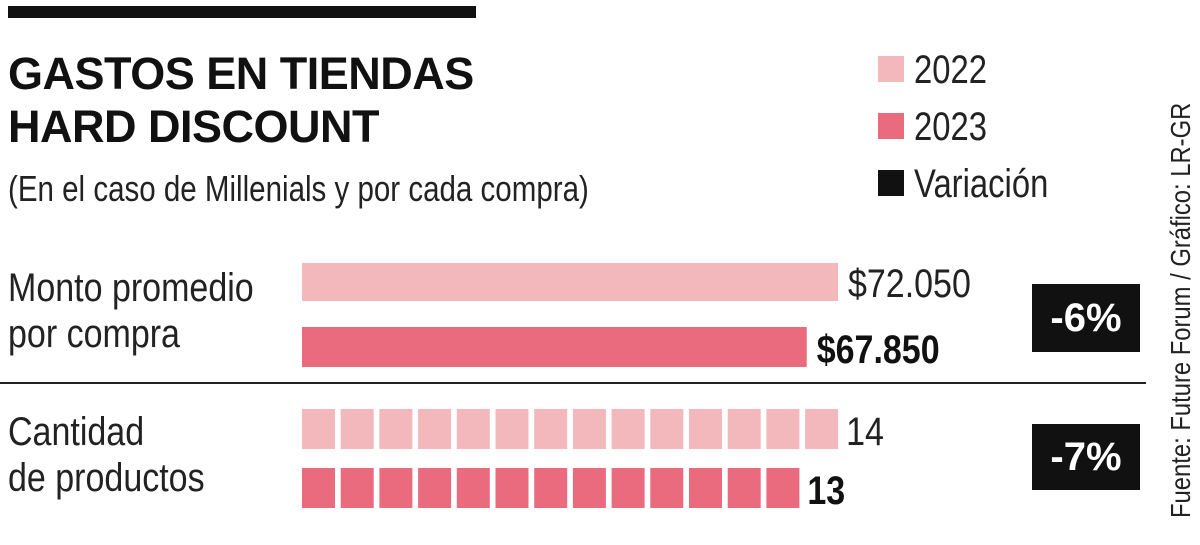 Image resolution: width=1200 pixels, height=545 pixels. I want to click on legend-label-2022: 2022, so click(950, 70).